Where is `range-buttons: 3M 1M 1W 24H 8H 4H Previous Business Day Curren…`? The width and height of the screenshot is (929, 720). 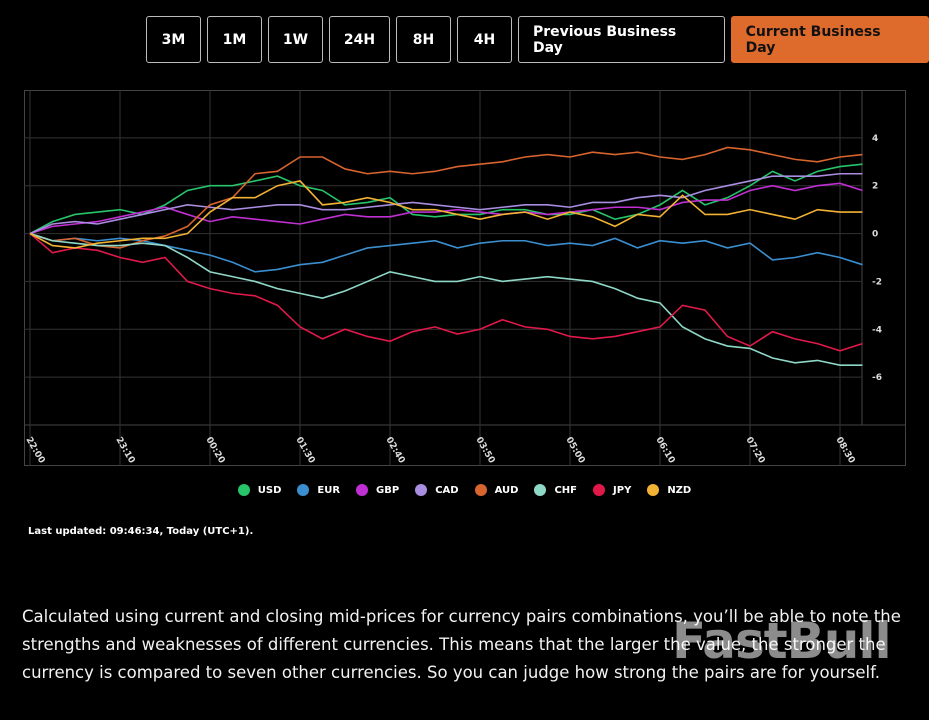 range-buttons: 3M 1M 1W 24H 8H 4H Previous Business Day Curren… is located at coordinates (537, 39).